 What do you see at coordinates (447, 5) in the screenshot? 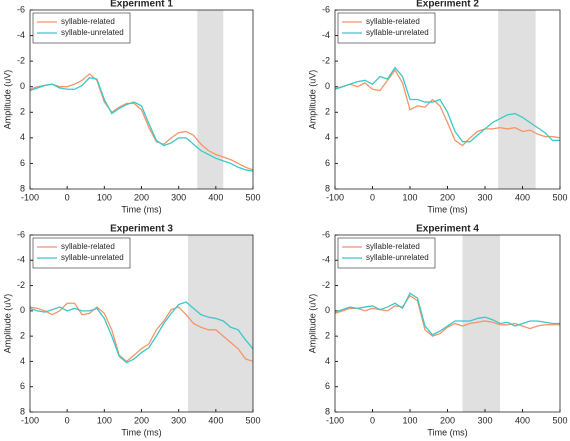
I see `panel-title: Experiment 2` at bounding box center [447, 5].